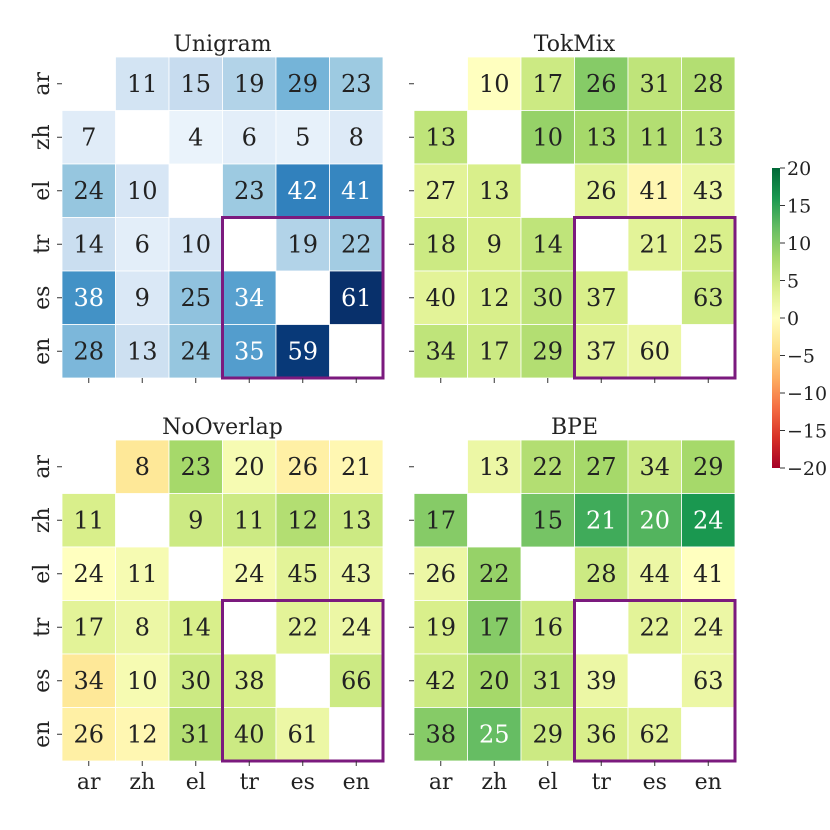 Image resolution: width=830 pixels, height=830 pixels. I want to click on bpe-xtick-label: en, so click(708, 782).